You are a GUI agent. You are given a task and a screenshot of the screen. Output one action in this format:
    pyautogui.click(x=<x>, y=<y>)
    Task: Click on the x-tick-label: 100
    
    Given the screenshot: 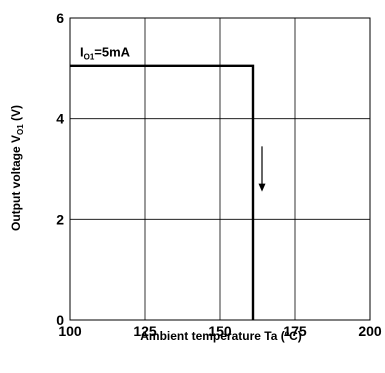 What is the action you would take?
    pyautogui.click(x=70, y=331)
    